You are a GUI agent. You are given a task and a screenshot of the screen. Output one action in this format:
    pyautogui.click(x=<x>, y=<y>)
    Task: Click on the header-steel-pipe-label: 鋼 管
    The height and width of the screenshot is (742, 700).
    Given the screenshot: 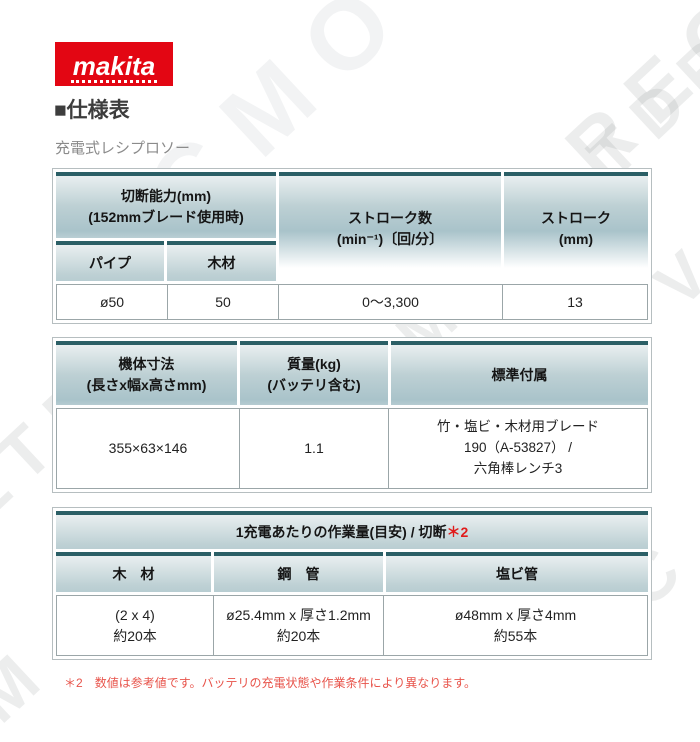 What is the action you would take?
    pyautogui.click(x=298, y=573)
    